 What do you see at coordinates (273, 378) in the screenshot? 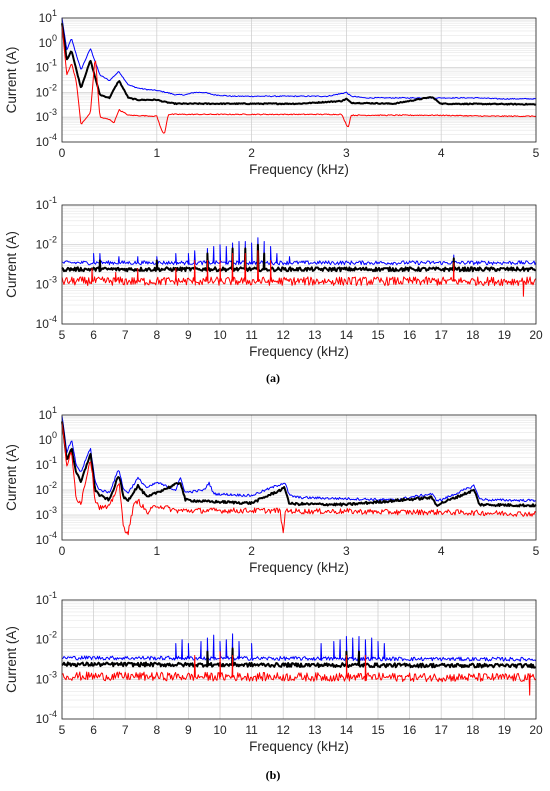
I see `caption-a: (a)` at bounding box center [273, 378].